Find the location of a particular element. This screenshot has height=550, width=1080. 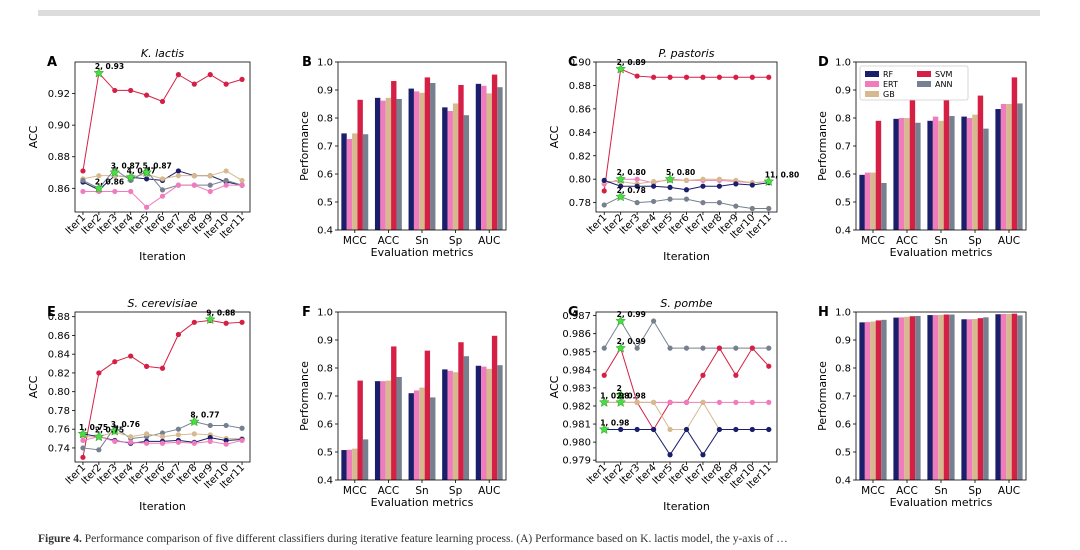

bar-gb is located at coordinates (388, 163).